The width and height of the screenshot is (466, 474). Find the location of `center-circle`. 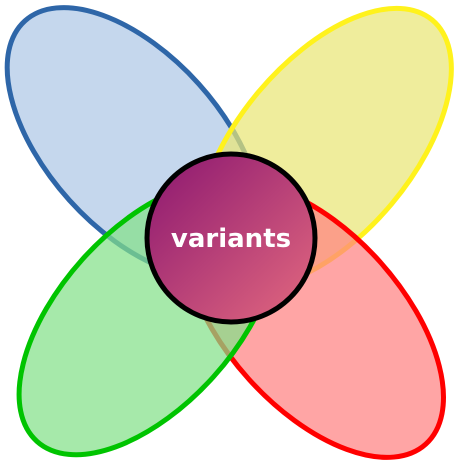

center-circle is located at coordinates (231, 238).